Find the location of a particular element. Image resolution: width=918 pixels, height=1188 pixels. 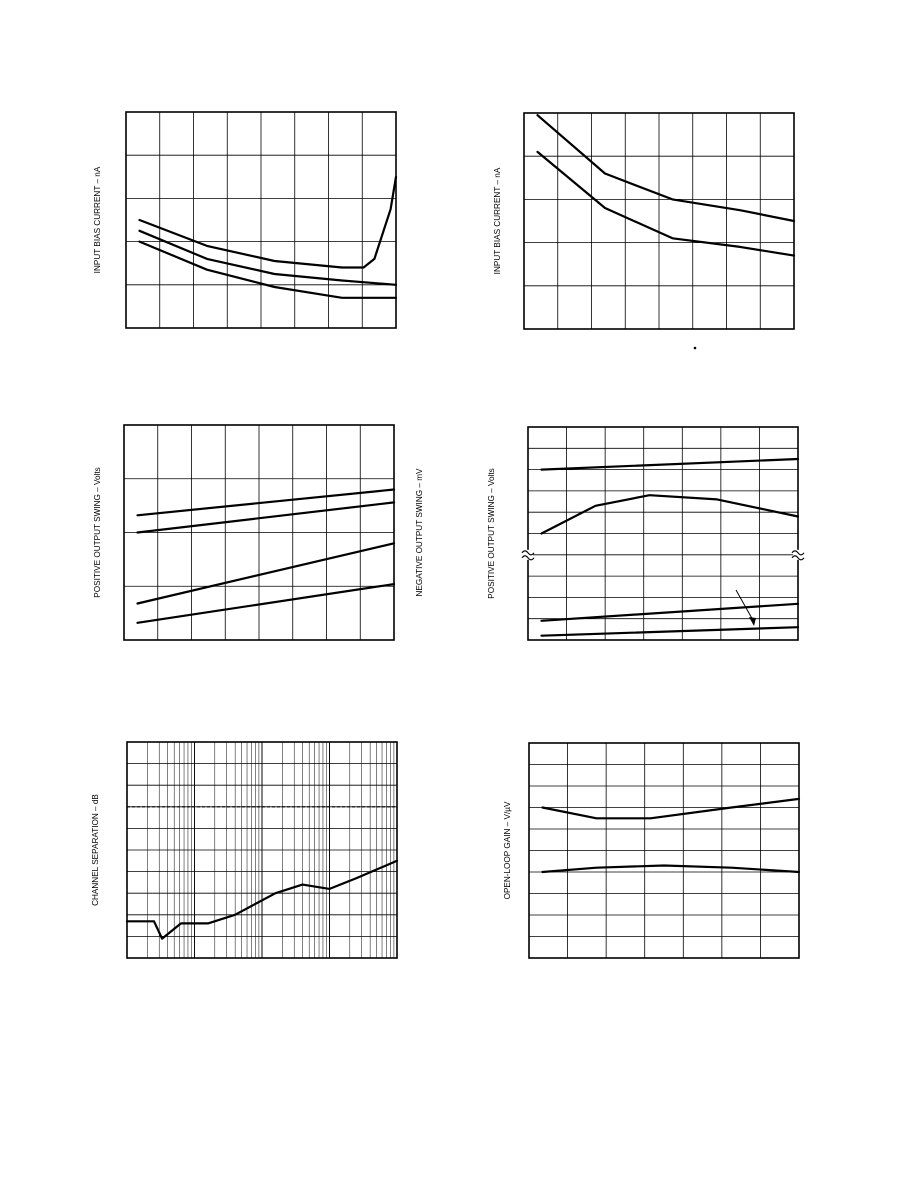

chart-open-loop-gain: OPEN-LOOP GAIN – V/µV is located at coordinates (652, 850).